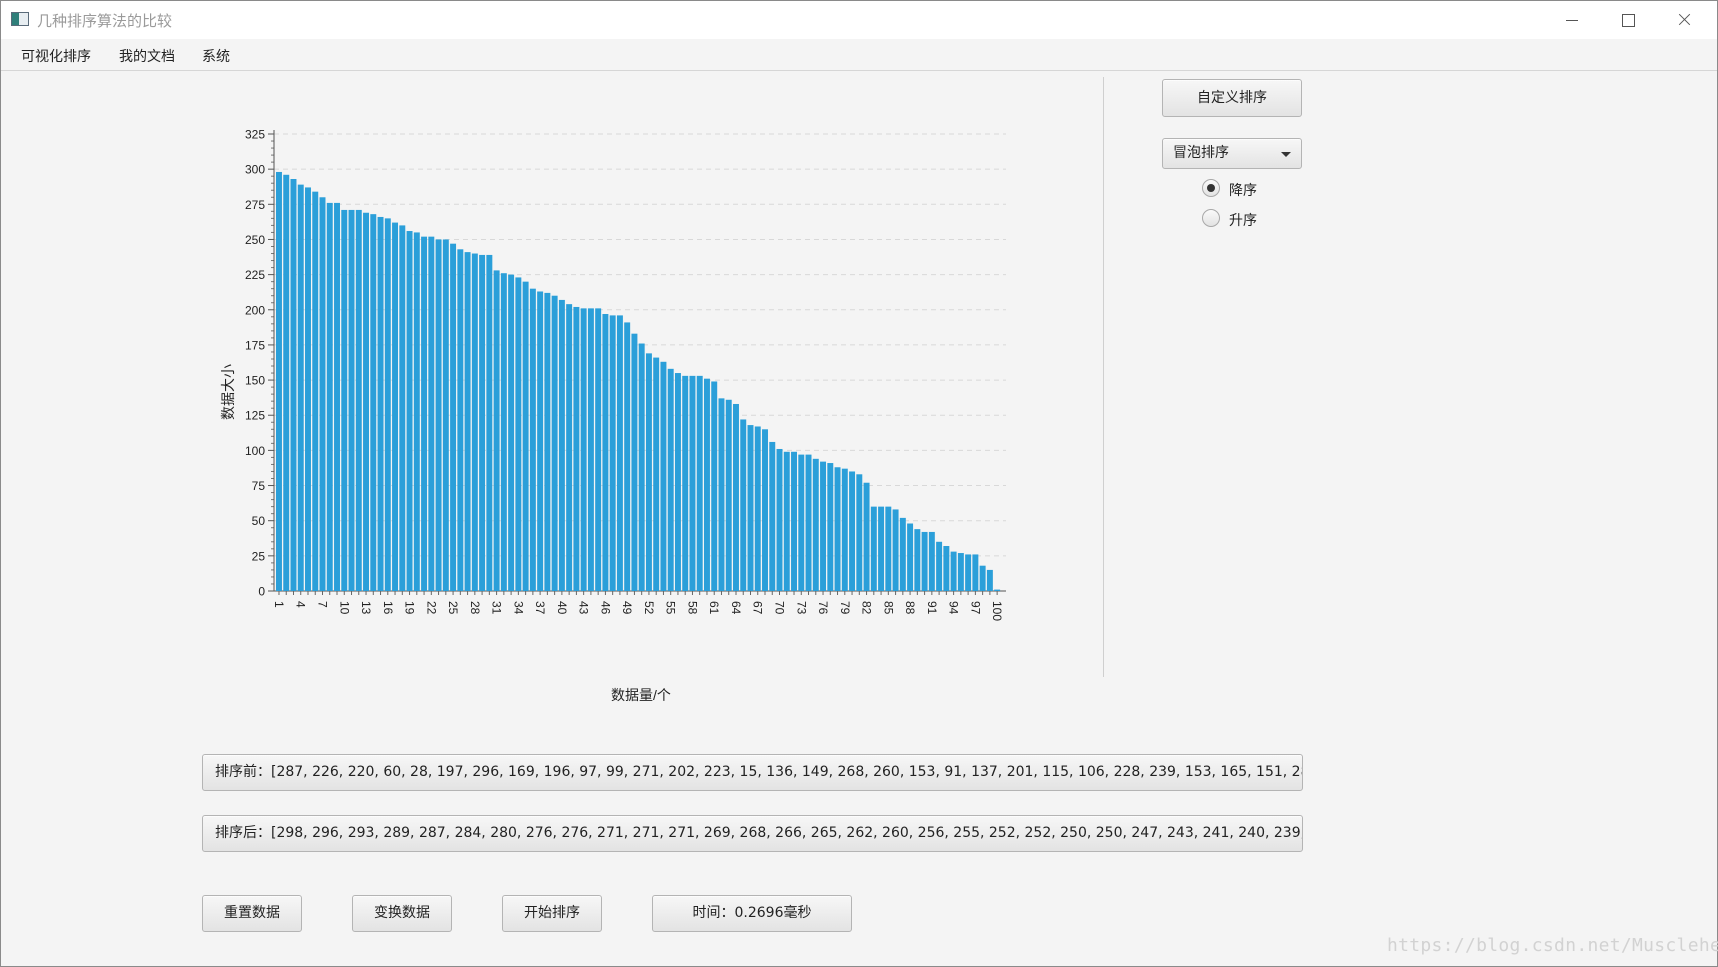 This screenshot has width=1718, height=967. What do you see at coordinates (105, 21) in the screenshot?
I see `window-title: 几种排序算法的比较` at bounding box center [105, 21].